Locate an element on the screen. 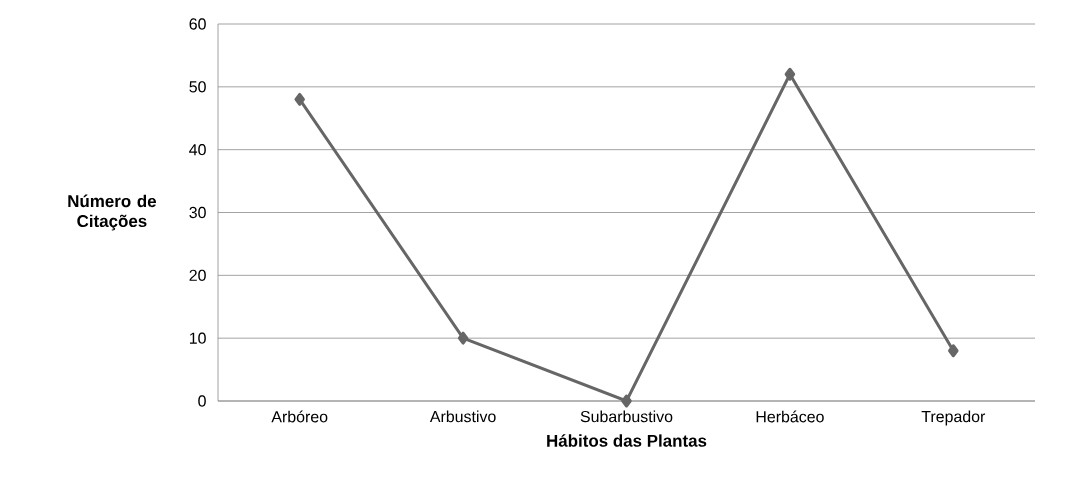  x-tick-label: Arbustivo is located at coordinates (462, 416).